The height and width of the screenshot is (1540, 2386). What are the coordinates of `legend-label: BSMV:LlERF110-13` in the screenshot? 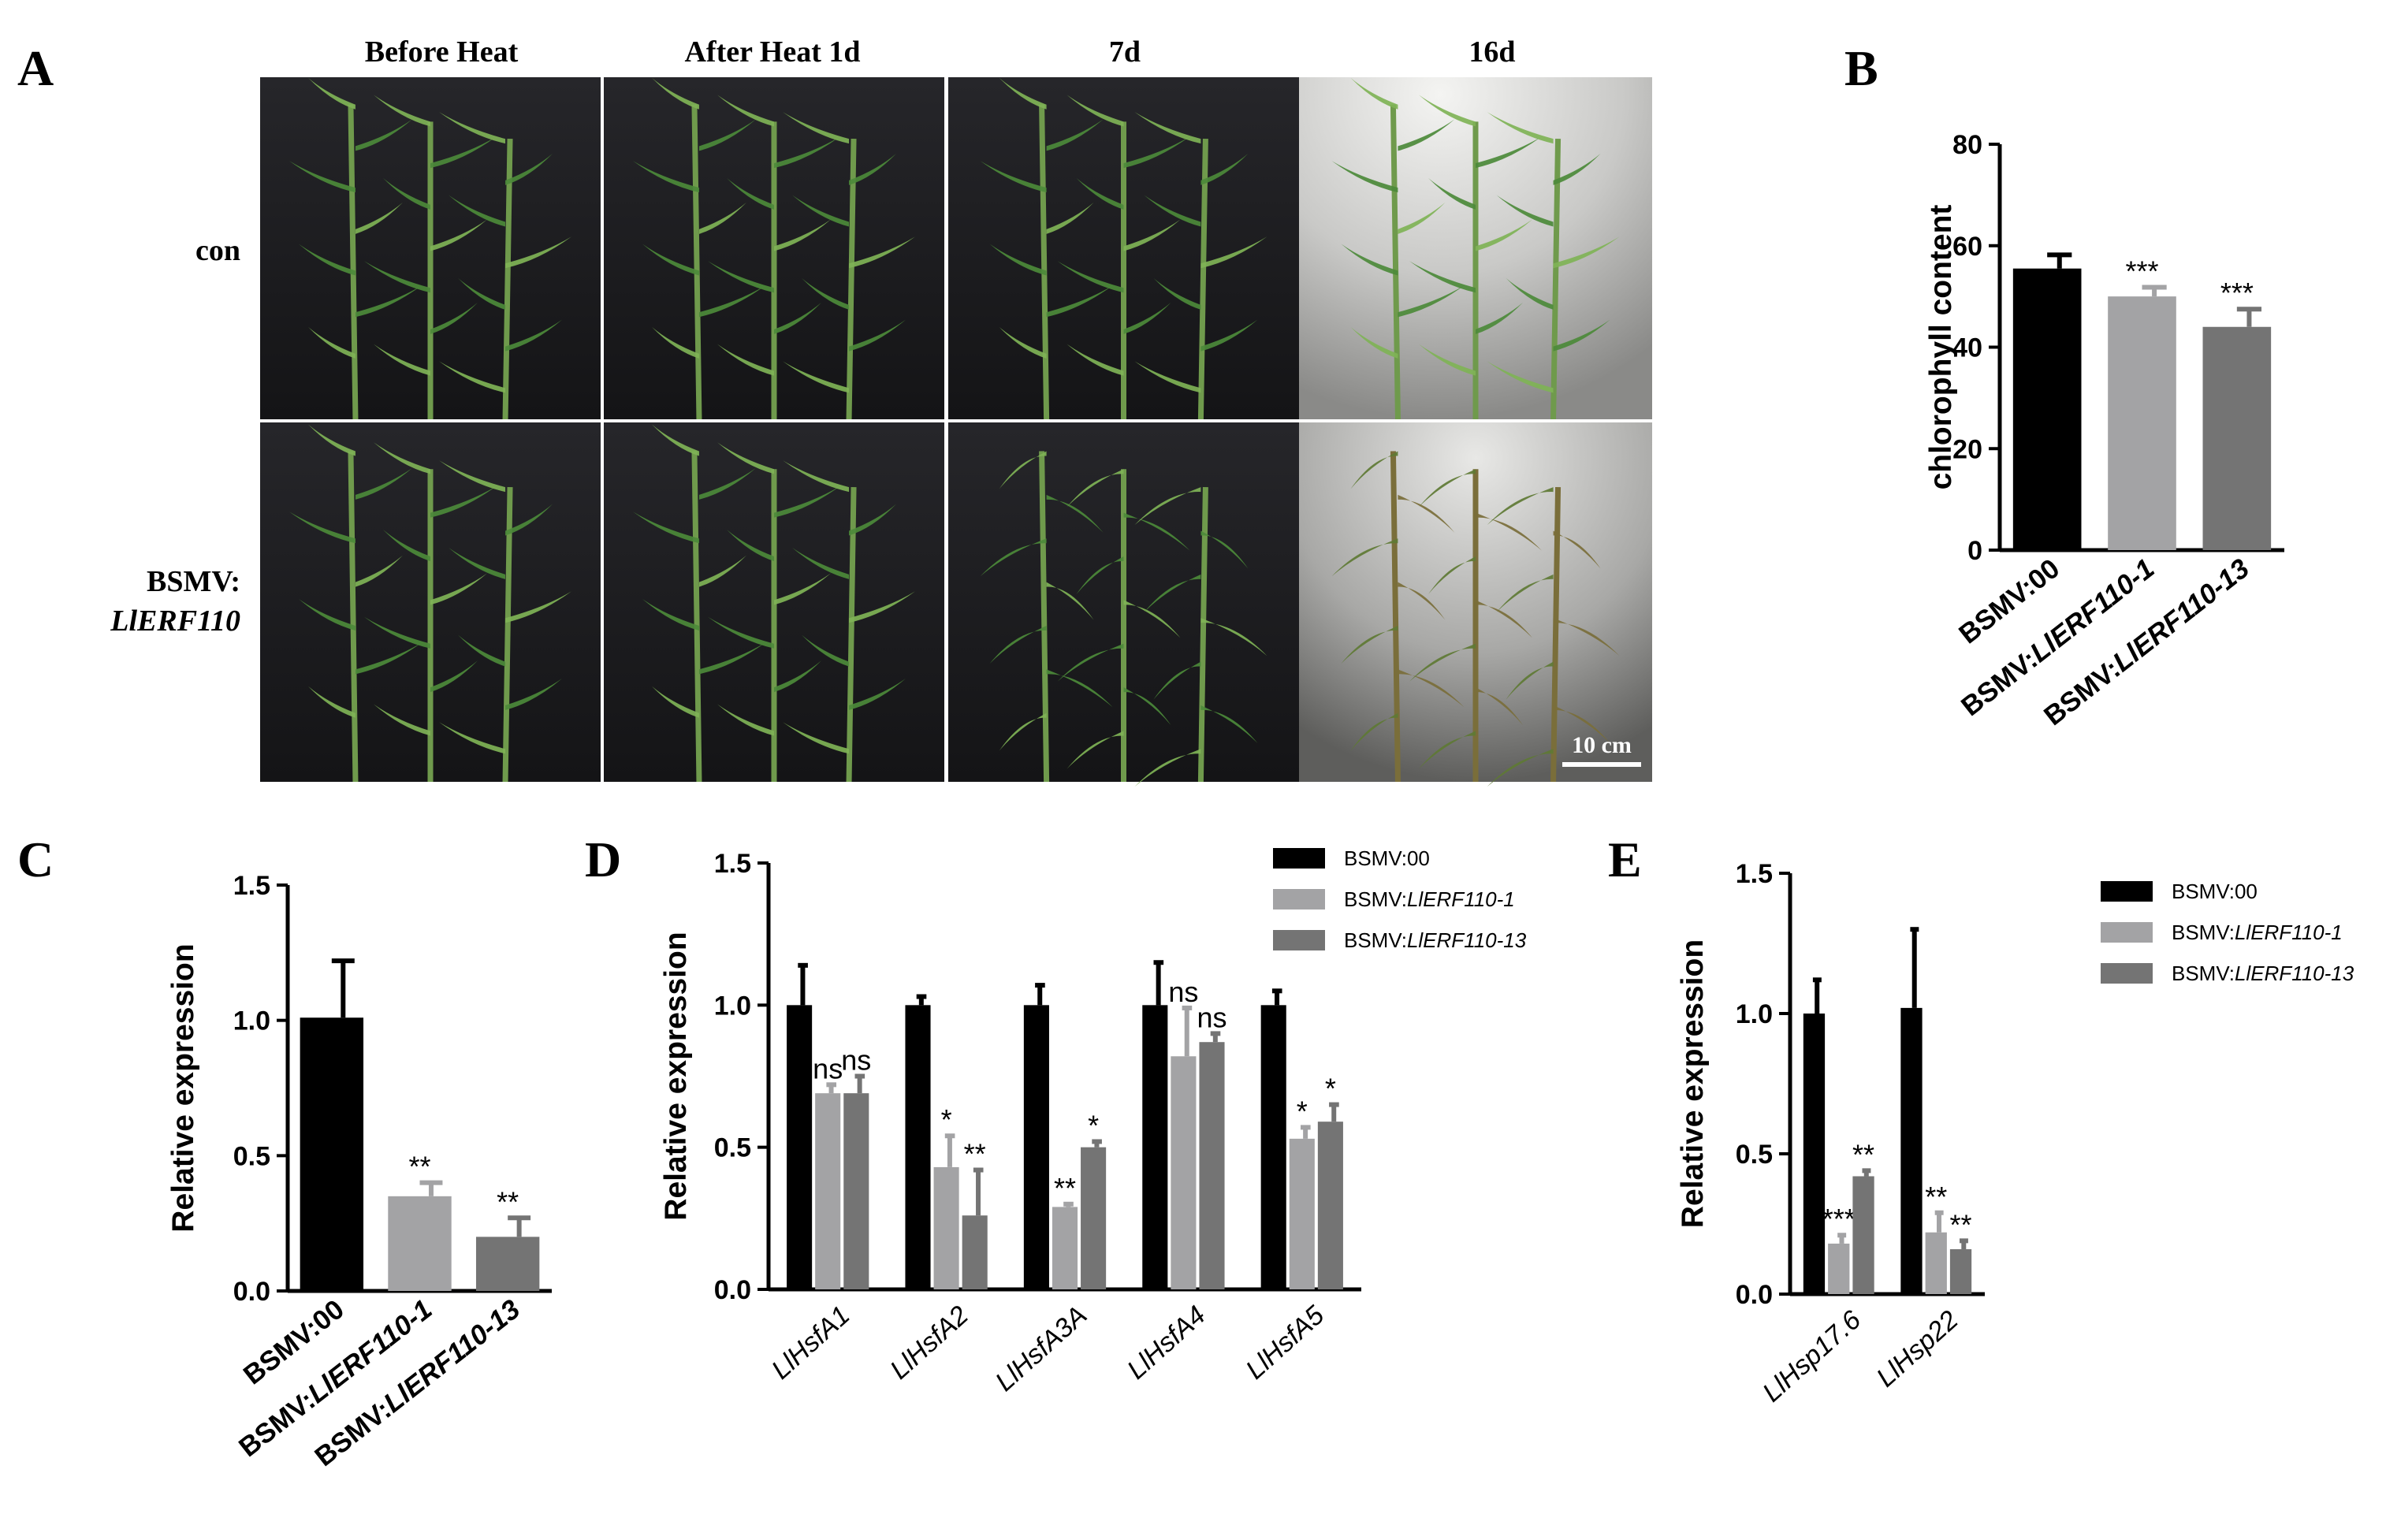 It's located at (1436, 940).